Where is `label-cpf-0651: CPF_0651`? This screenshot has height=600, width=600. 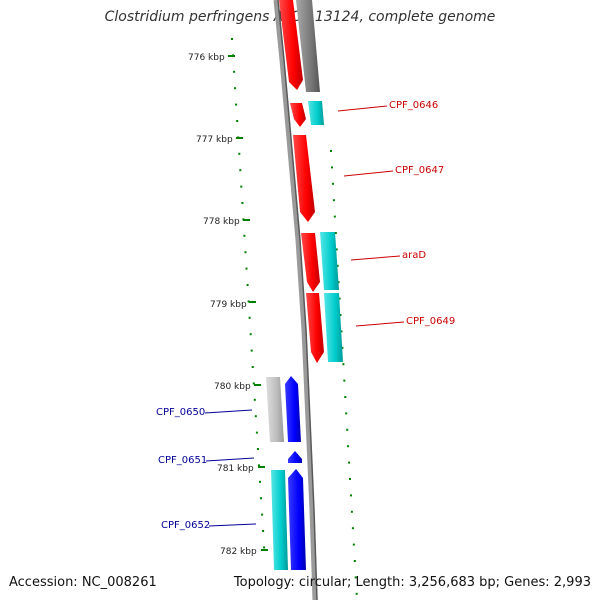
label-cpf-0651: CPF_0651 is located at coordinates (182, 460).